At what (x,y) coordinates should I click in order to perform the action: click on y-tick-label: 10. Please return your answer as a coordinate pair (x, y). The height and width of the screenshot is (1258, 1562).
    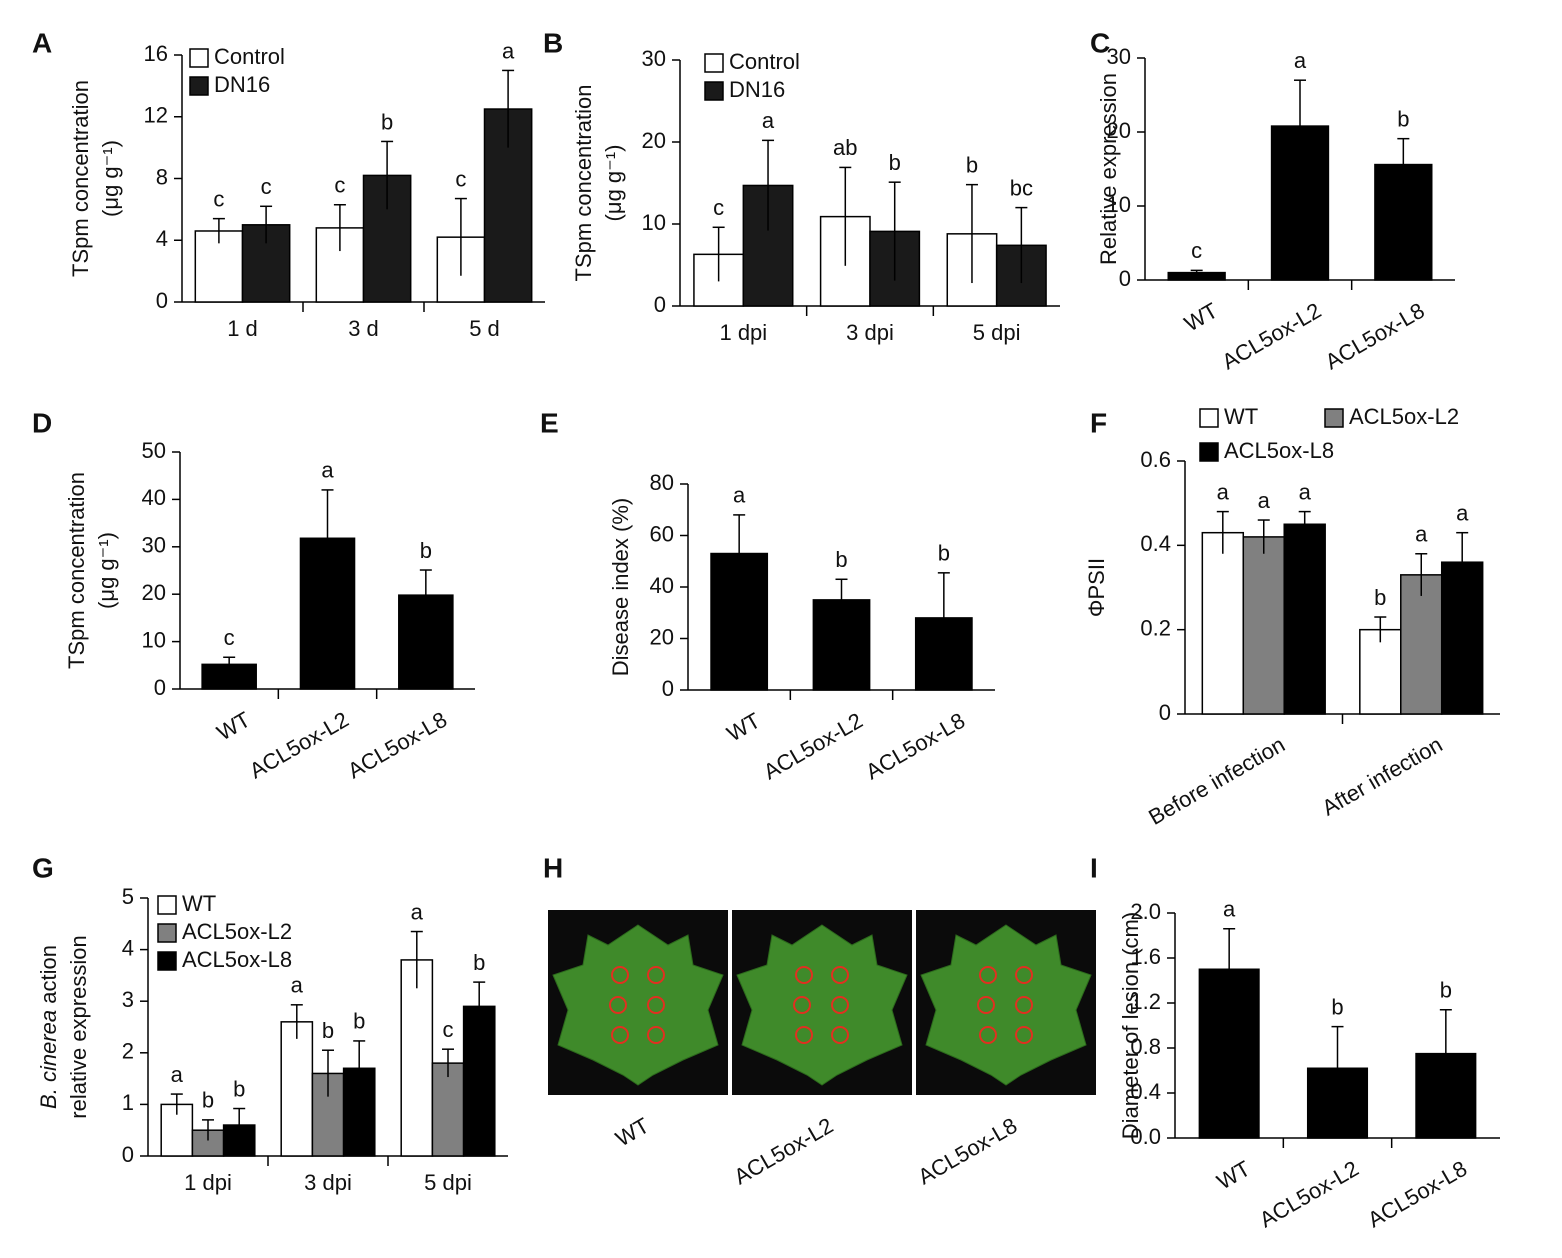
    Looking at the image, I should click on (1119, 204).